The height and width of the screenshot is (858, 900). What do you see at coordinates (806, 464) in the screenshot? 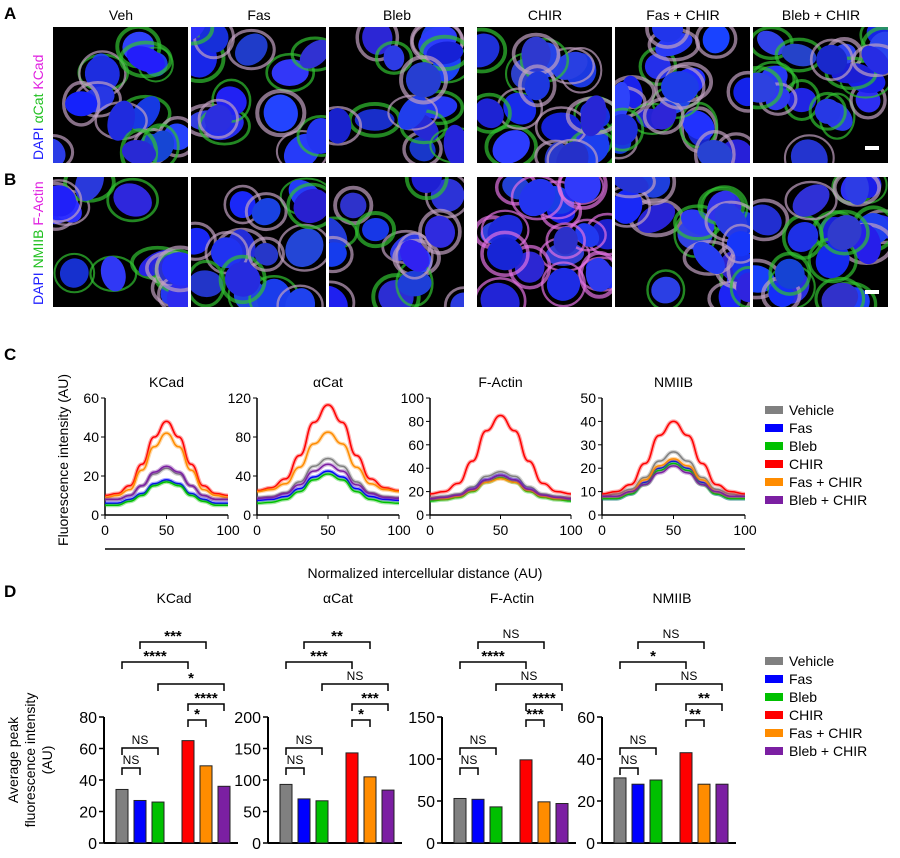
I see `legend-label: CHIR` at bounding box center [806, 464].